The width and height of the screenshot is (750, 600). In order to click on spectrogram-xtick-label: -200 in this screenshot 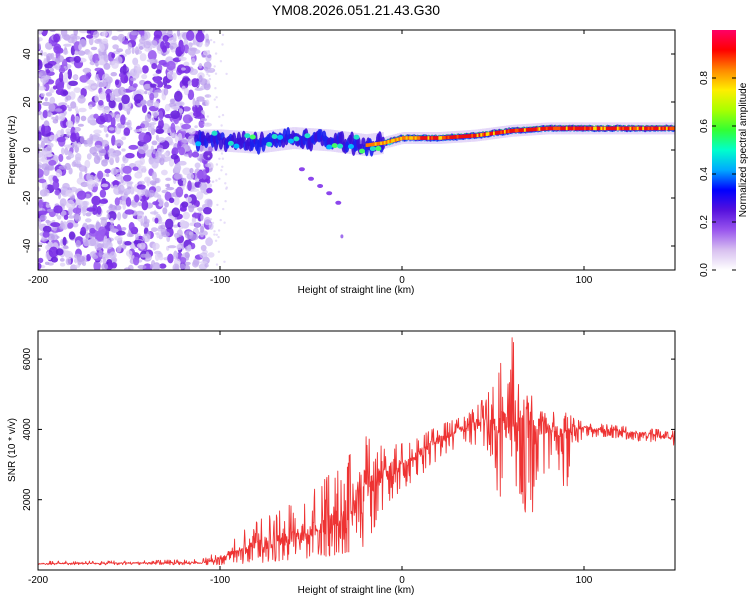, I will do `click(38, 280)`.